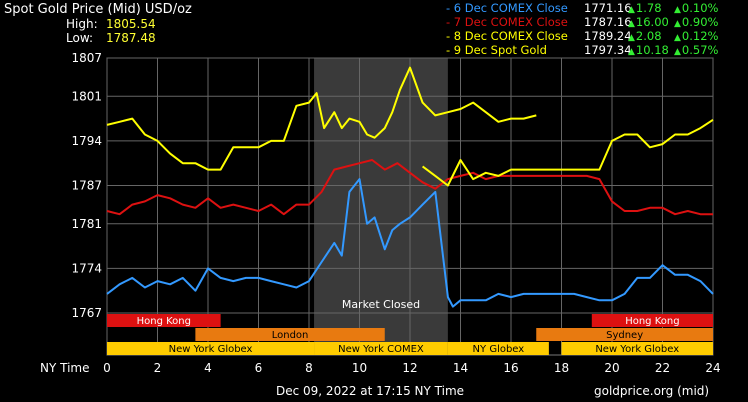 The width and height of the screenshot is (748, 402). Describe the element at coordinates (662, 368) in the screenshot. I see `x-tick-label: 22` at that location.